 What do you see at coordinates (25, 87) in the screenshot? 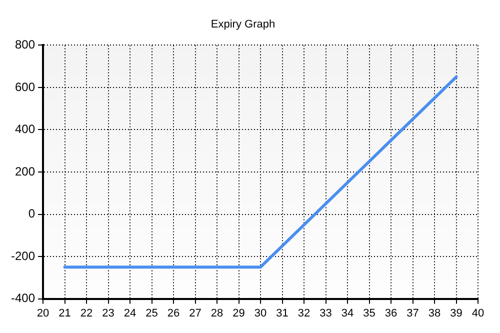
I see `y-tick-label: 600` at bounding box center [25, 87].